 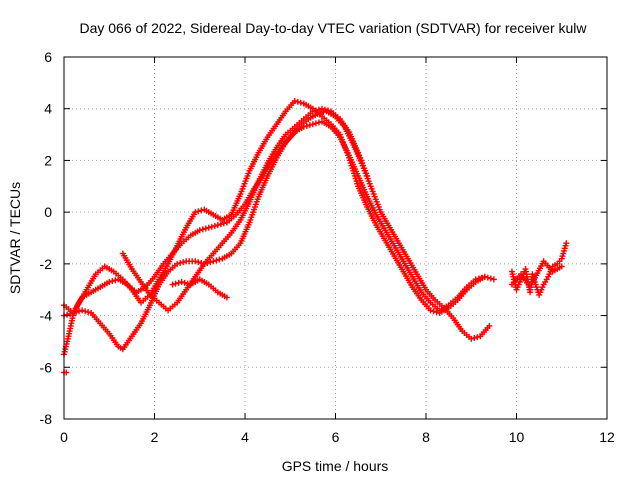 What do you see at coordinates (48, 160) in the screenshot?
I see `y-tick-label: 2` at bounding box center [48, 160].